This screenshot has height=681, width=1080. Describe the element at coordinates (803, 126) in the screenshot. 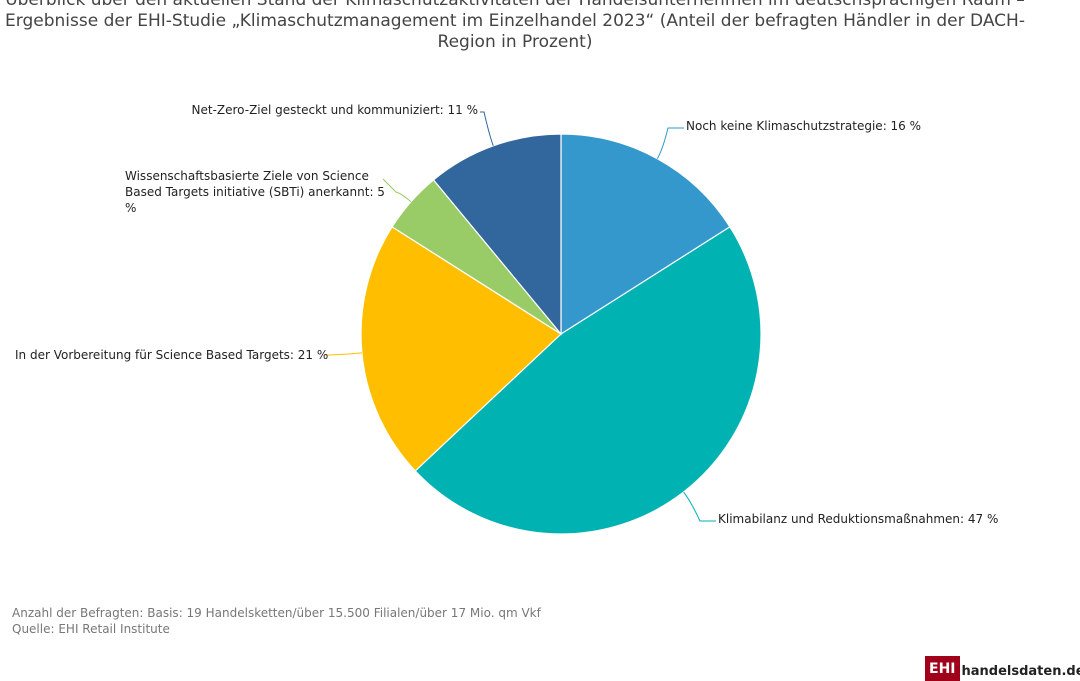

I see `slice-label-noch-keine-klimaschutzstrategie-16: Noch keine Klimaschutzstrategie: 16 %` at that location.